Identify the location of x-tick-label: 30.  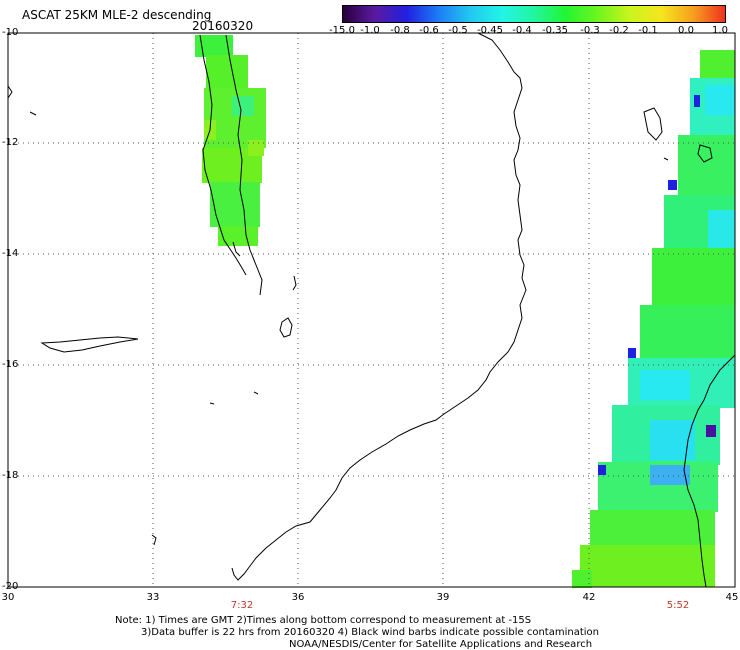
(8, 597).